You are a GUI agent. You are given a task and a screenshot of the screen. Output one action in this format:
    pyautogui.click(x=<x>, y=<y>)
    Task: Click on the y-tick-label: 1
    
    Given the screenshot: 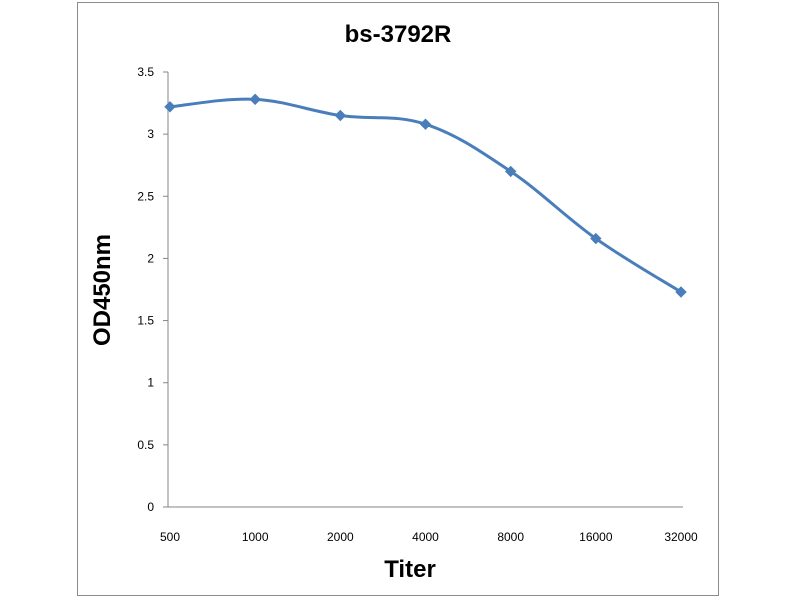 What is the action you would take?
    pyautogui.click(x=150, y=383)
    